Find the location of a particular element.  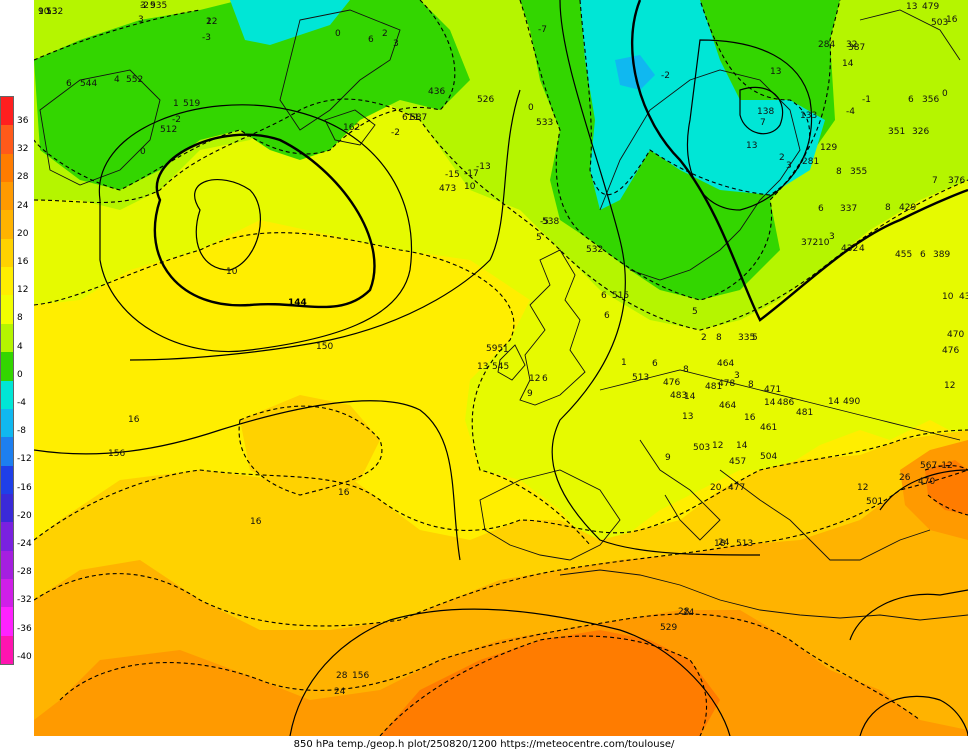

station-label: 461 is located at coordinates (768, 428).